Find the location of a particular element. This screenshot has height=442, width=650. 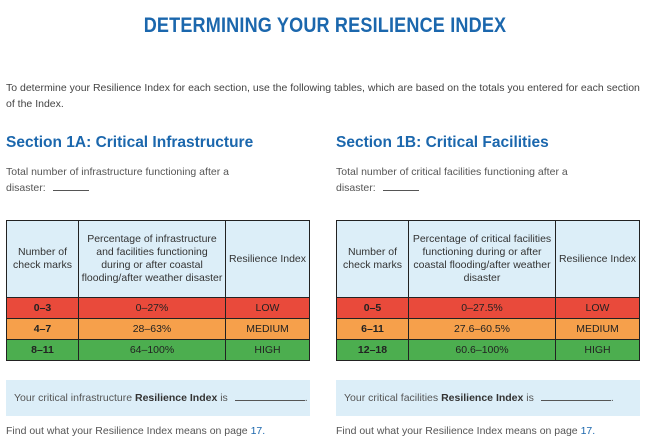

table-row: 0–3 0–27% LOW is located at coordinates (158, 308).